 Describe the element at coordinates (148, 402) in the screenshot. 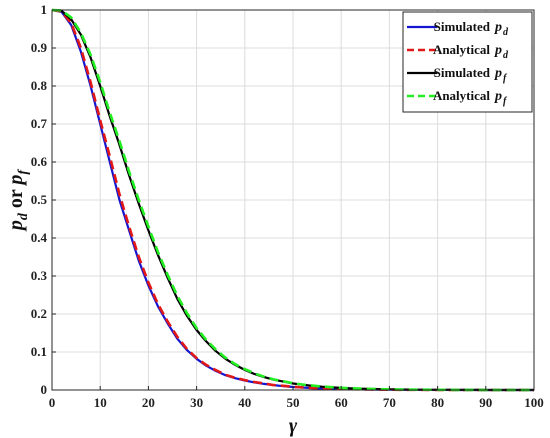

I see `x-tick-label: 20` at that location.